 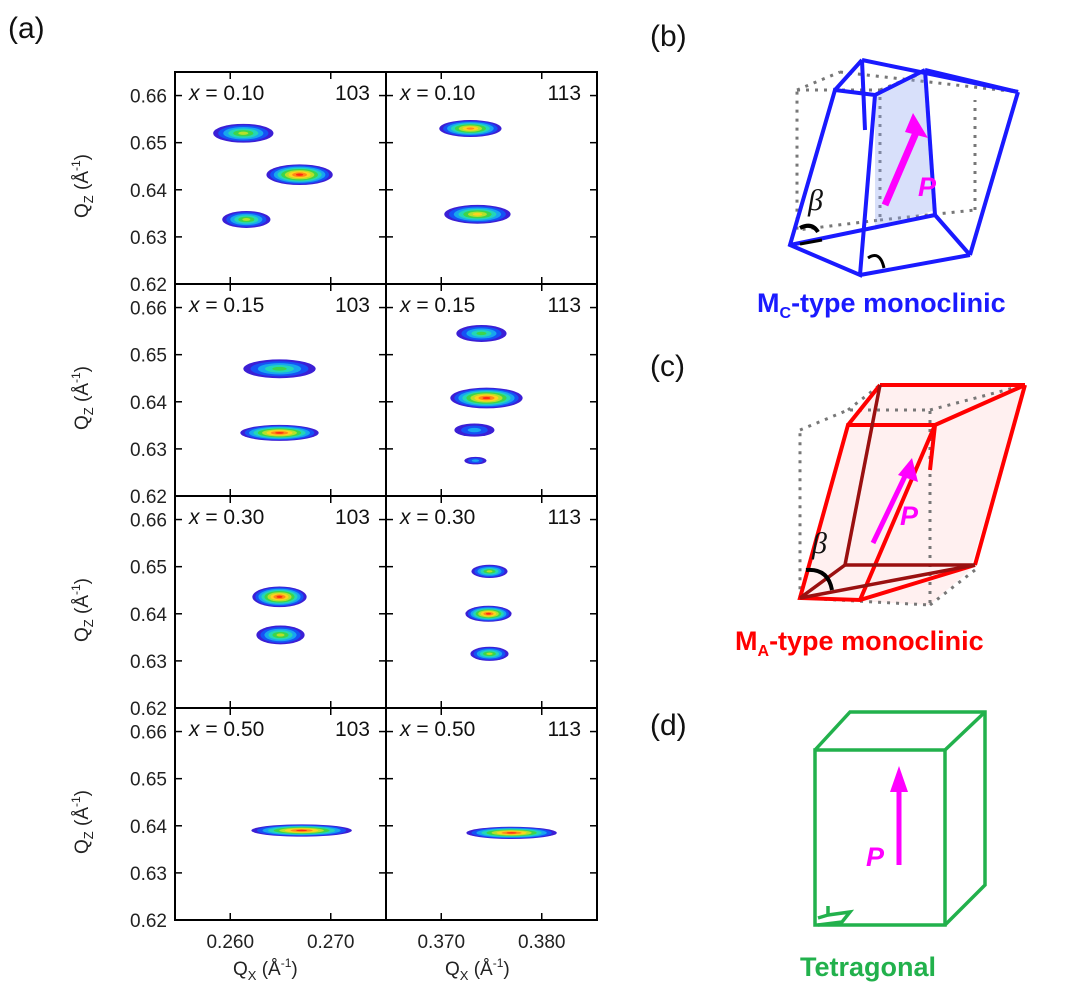 I want to click on panel-label-d: (d), so click(x=668, y=725).